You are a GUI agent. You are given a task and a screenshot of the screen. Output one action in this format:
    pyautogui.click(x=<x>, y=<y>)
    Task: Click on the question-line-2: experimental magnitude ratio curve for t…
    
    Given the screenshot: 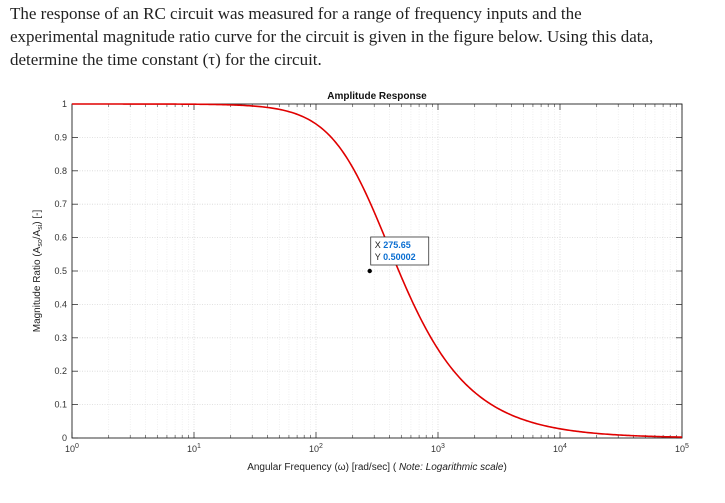 What is the action you would take?
    pyautogui.click(x=332, y=36)
    